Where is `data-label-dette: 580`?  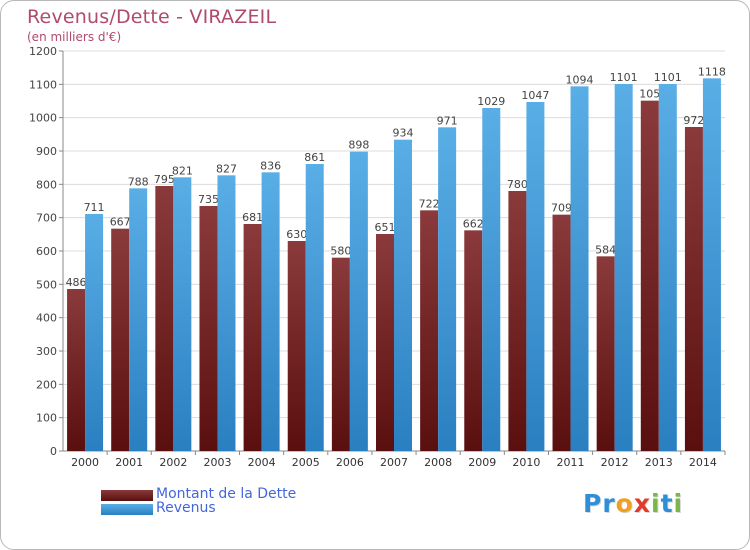
data-label-dette: 580 is located at coordinates (340, 251).